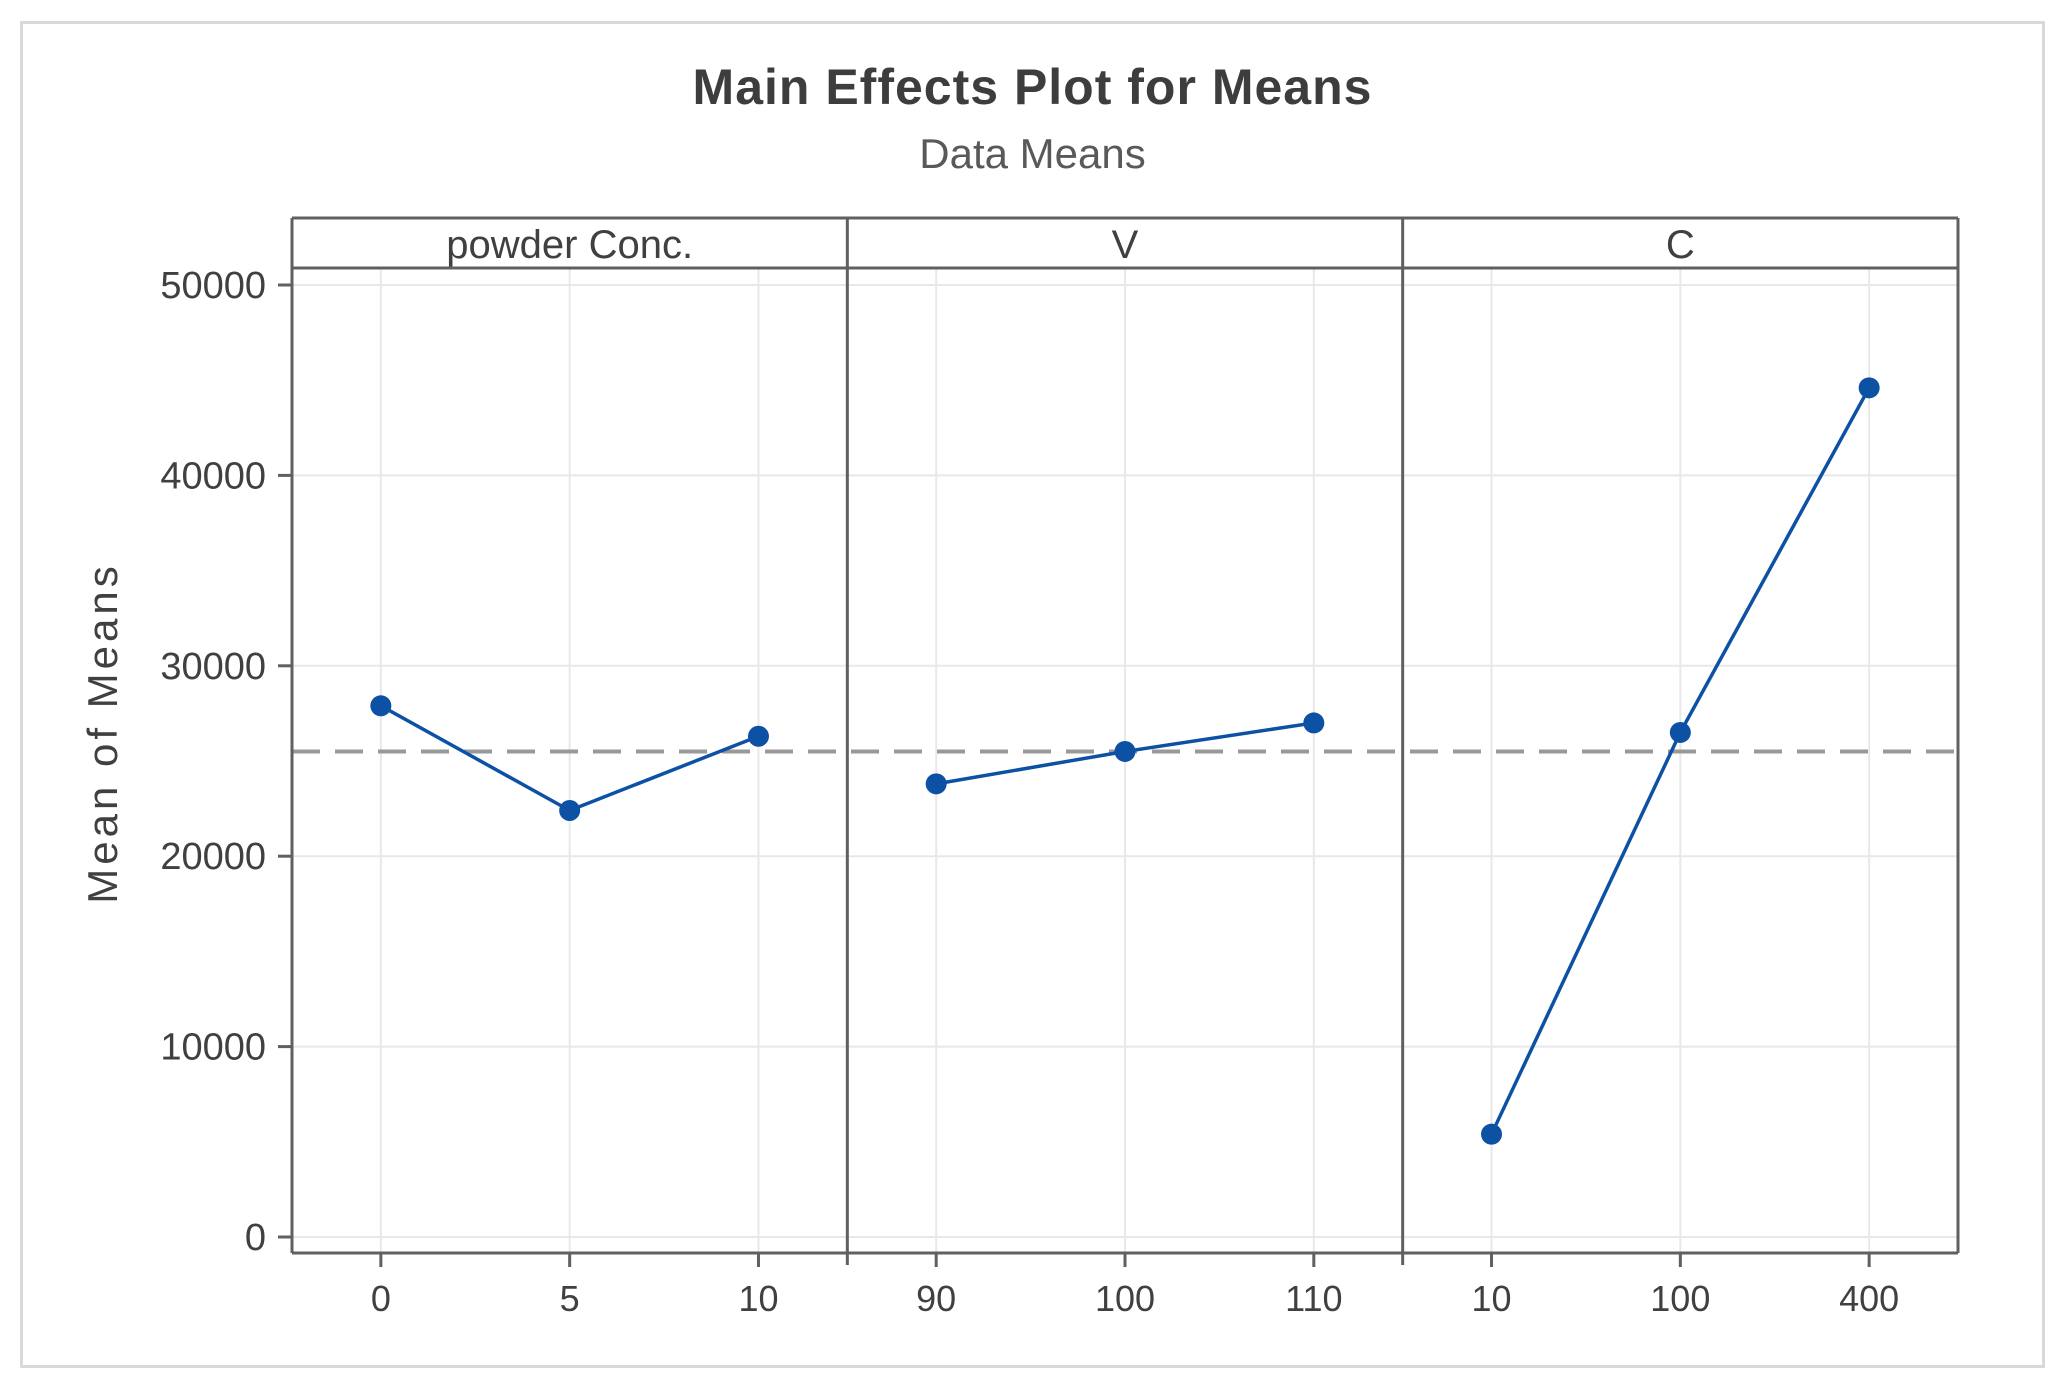 This screenshot has width=2065, height=1394. What do you see at coordinates (1869, 1298) in the screenshot?
I see `x-tick-label: 400` at bounding box center [1869, 1298].